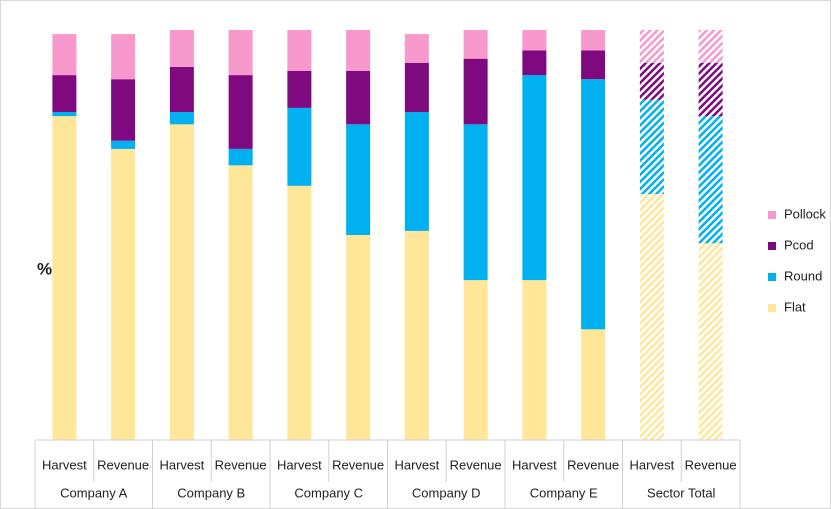 This screenshot has width=831, height=509. I want to click on group-label: Sector Total, so click(681, 492).